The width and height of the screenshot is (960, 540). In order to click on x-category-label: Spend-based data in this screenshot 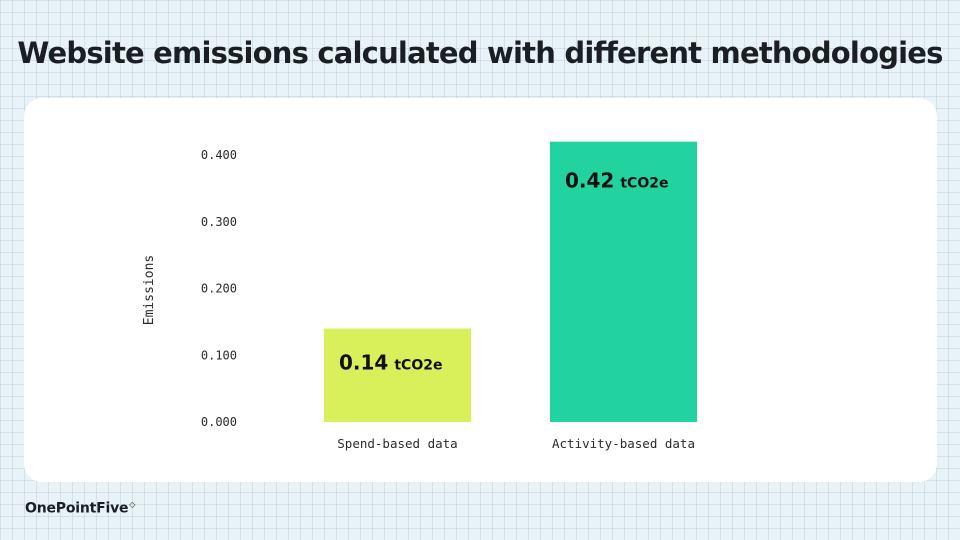, I will do `click(397, 443)`.